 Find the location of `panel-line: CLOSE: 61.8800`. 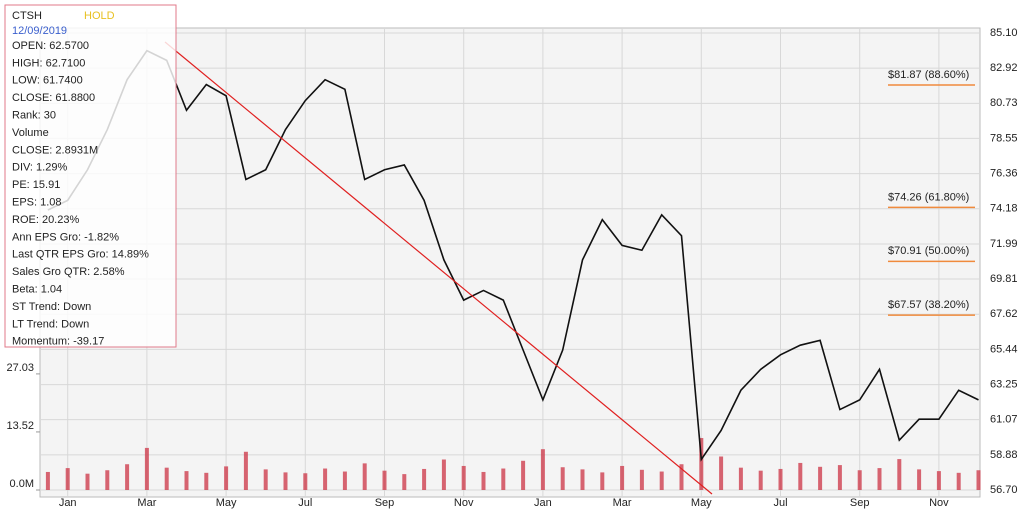

panel-line: CLOSE: 61.8800 is located at coordinates (53, 98).